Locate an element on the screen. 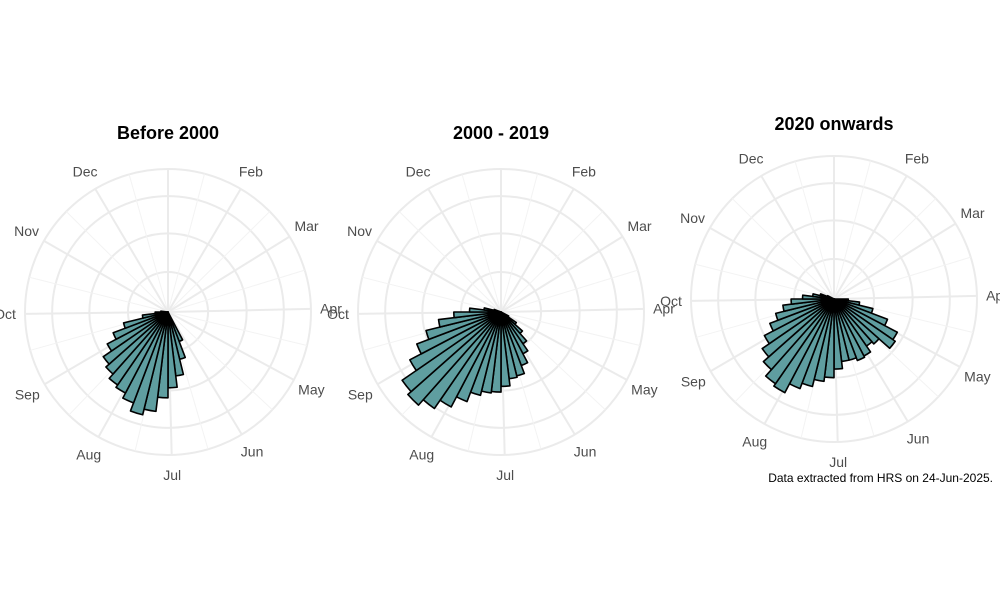 The width and height of the screenshot is (1000, 600). panel-title: Before 2000 is located at coordinates (168, 133).